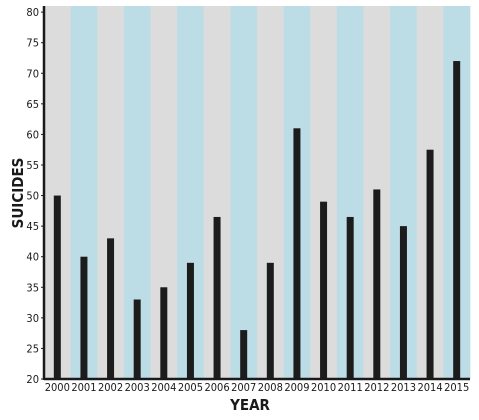  What do you see at coordinates (217, 297) in the screenshot?
I see `bar-2006` at bounding box center [217, 297].